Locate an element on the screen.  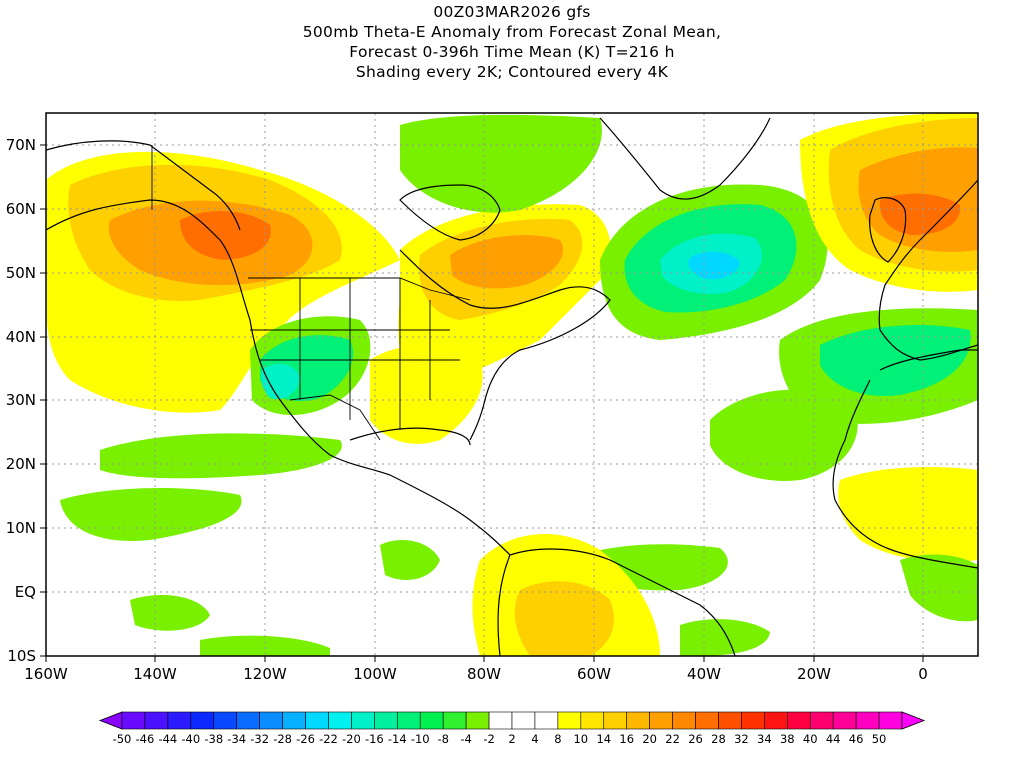
lat-tick-40: 40N is located at coordinates (26, 337).